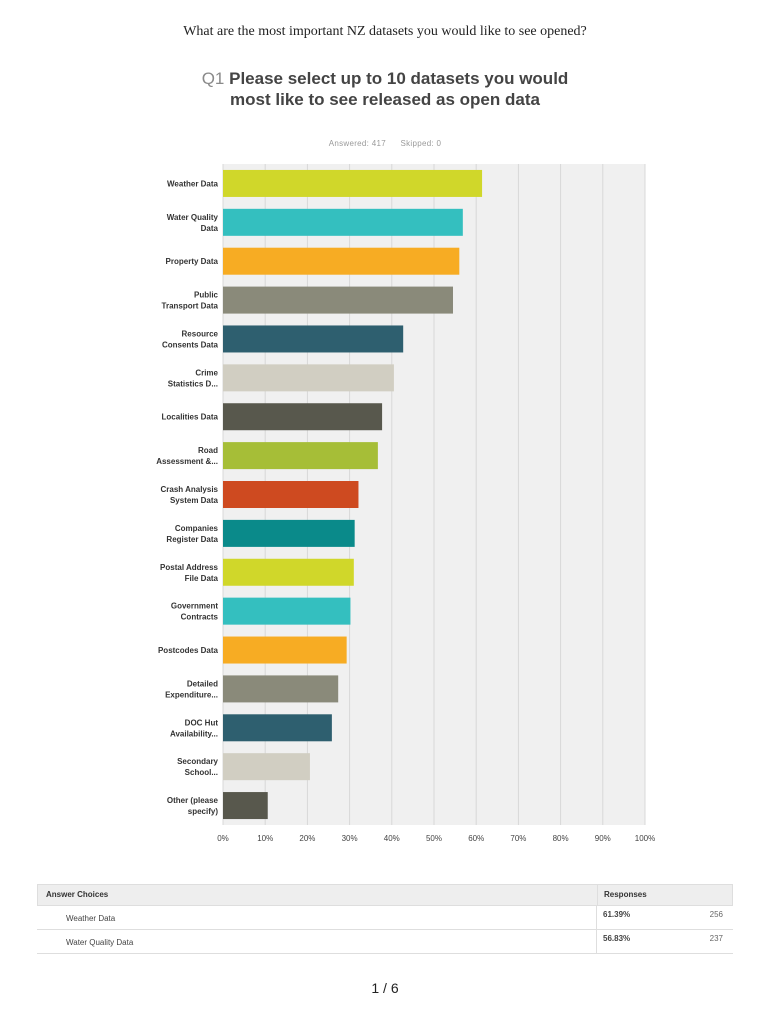  Describe the element at coordinates (190, 339) in the screenshot. I see `category-label: Resource Consents Data` at that location.